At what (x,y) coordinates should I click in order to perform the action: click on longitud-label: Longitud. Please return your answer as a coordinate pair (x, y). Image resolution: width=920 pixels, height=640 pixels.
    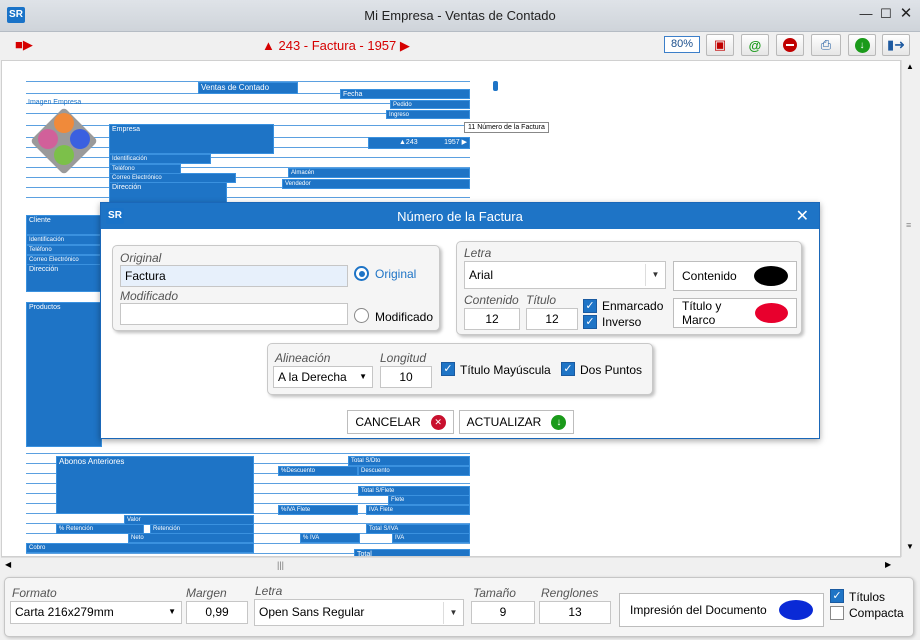
    Looking at the image, I should click on (403, 358).